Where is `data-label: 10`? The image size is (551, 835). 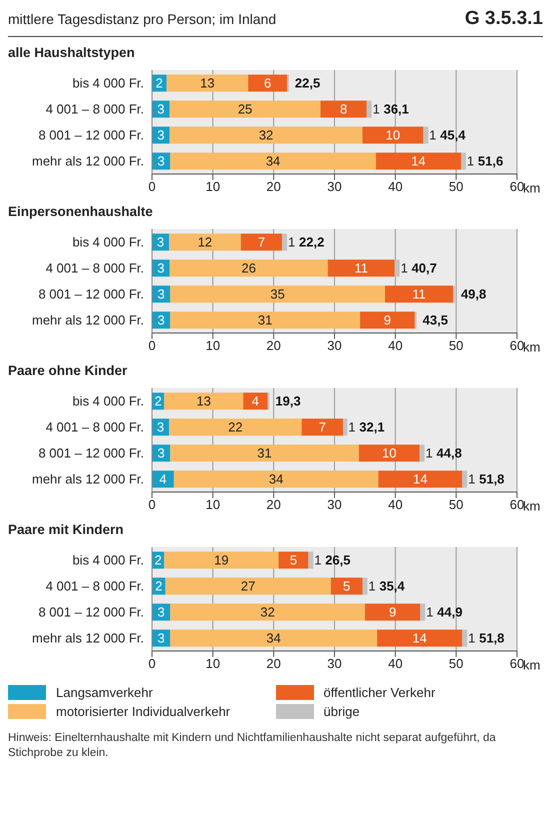 data-label: 10 is located at coordinates (393, 135).